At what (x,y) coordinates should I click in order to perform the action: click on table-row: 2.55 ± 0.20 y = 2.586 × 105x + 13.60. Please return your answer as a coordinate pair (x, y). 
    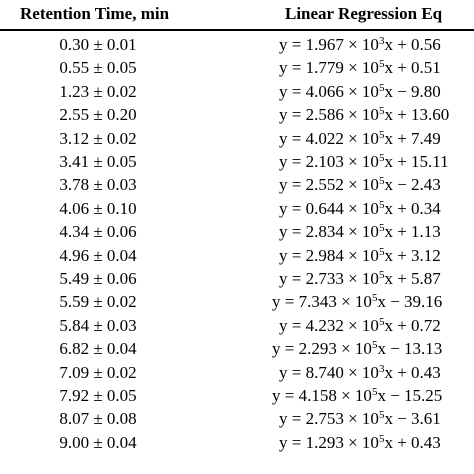
    Looking at the image, I should click on (237, 116).